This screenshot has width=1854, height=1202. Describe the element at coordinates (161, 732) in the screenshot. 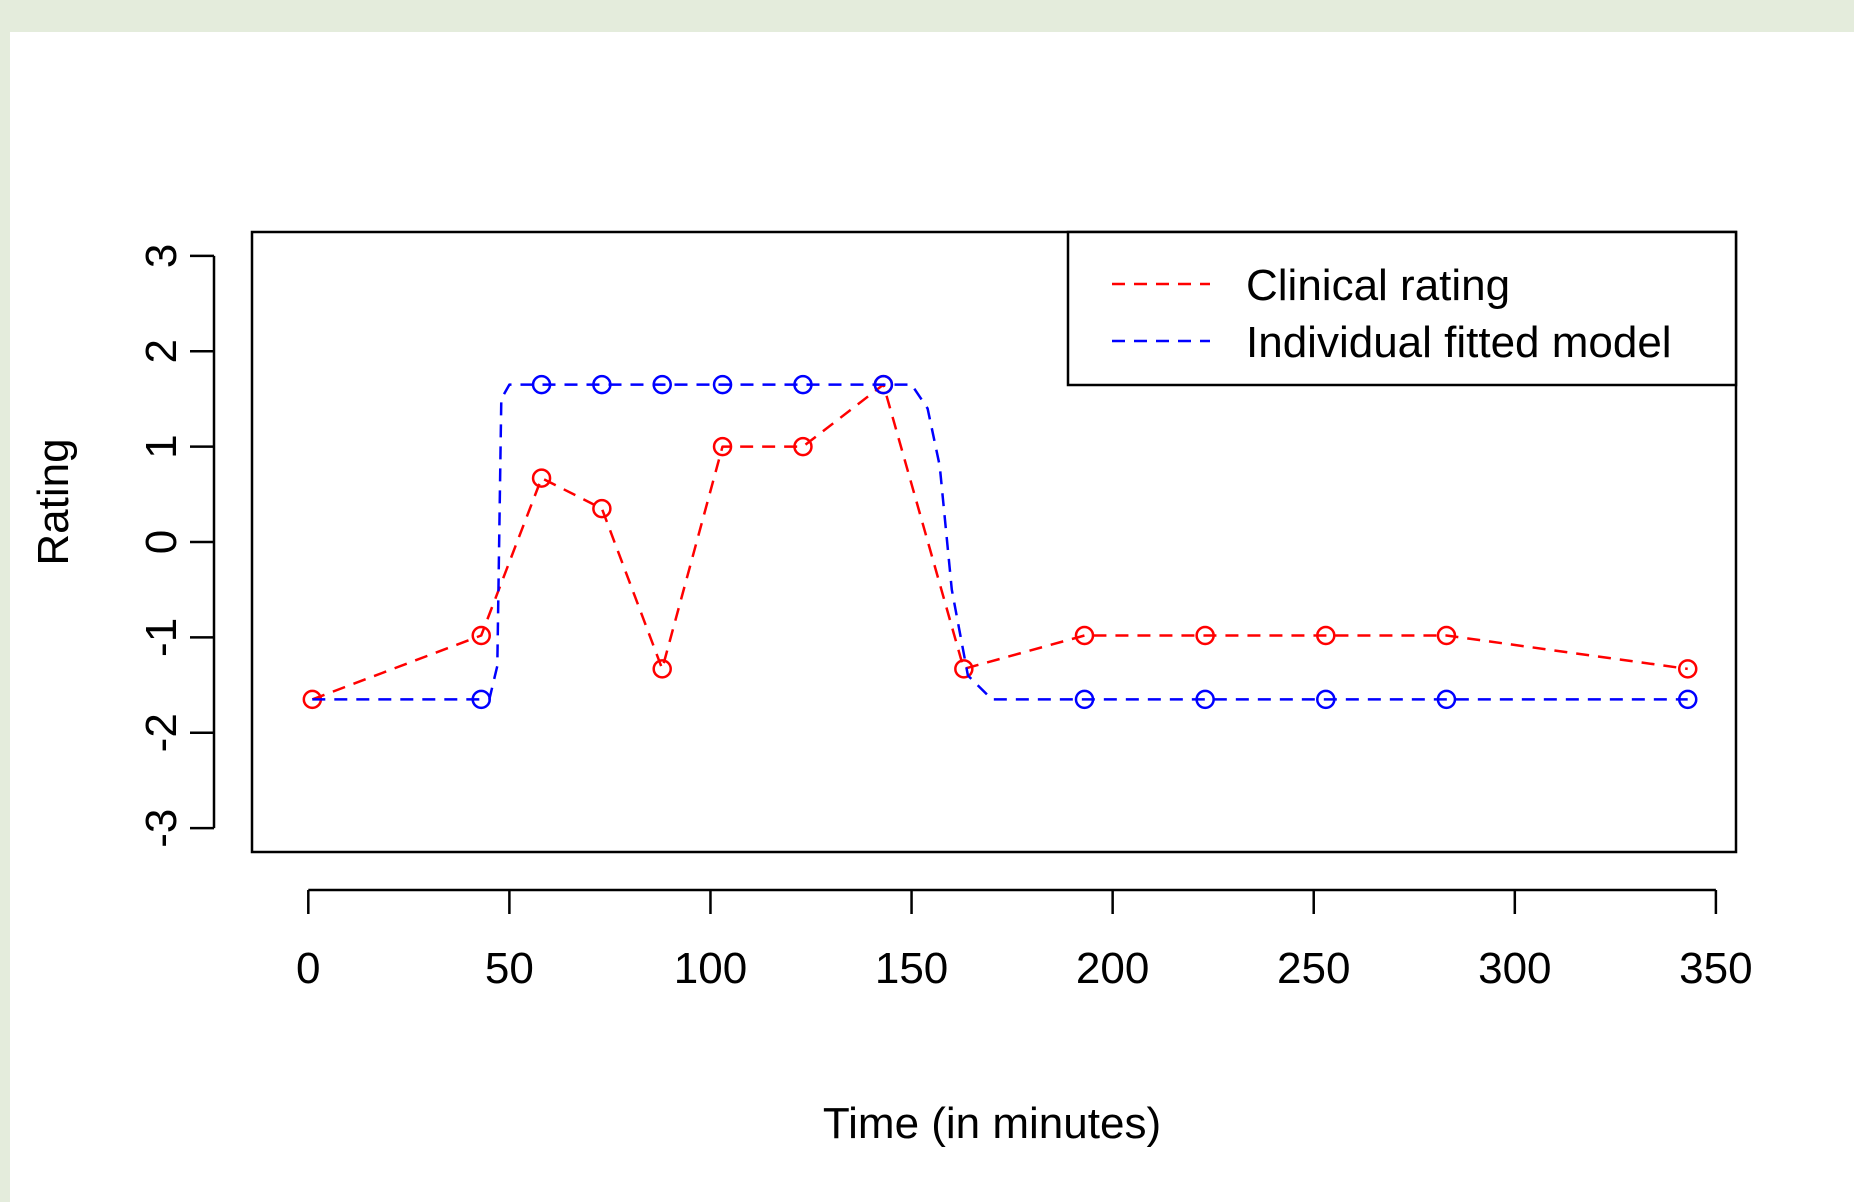

I see `y-tick-label: -2` at that location.